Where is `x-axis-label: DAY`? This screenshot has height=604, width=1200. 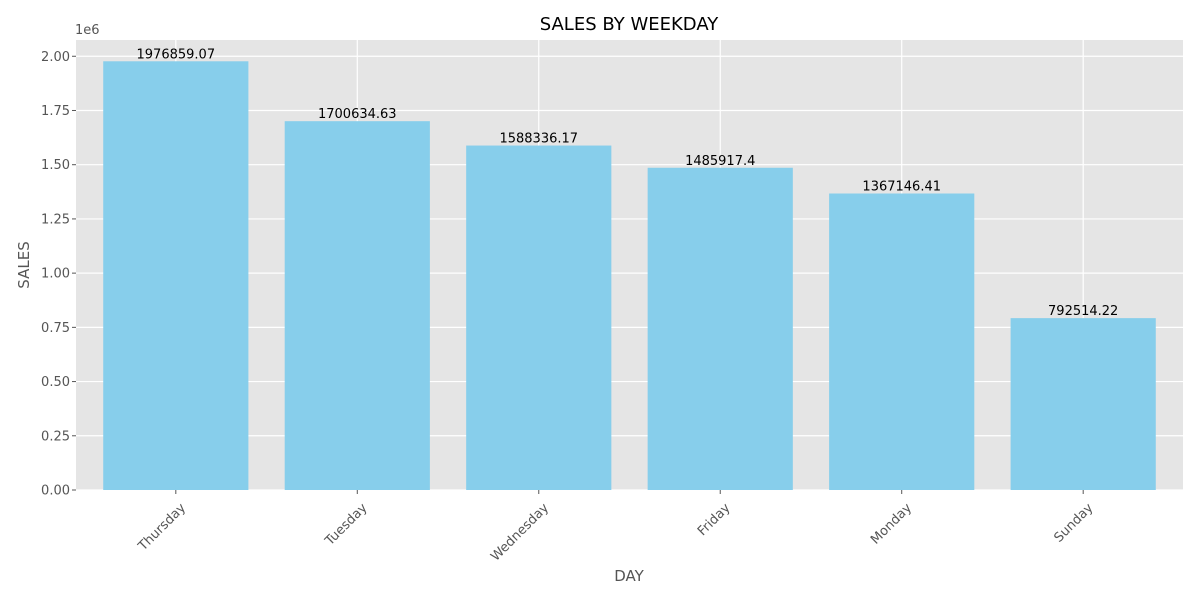 x-axis-label: DAY is located at coordinates (629, 576).